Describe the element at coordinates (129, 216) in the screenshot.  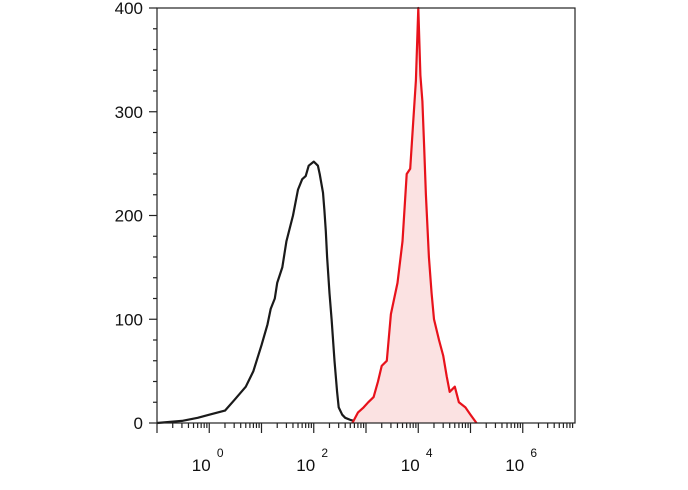
I see `y-tick-label: 200` at that location.